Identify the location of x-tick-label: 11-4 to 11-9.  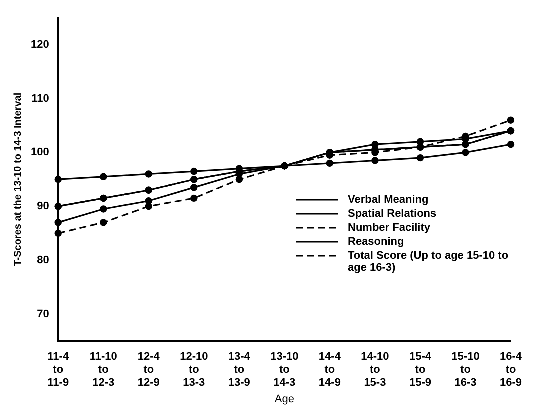
(59, 370).